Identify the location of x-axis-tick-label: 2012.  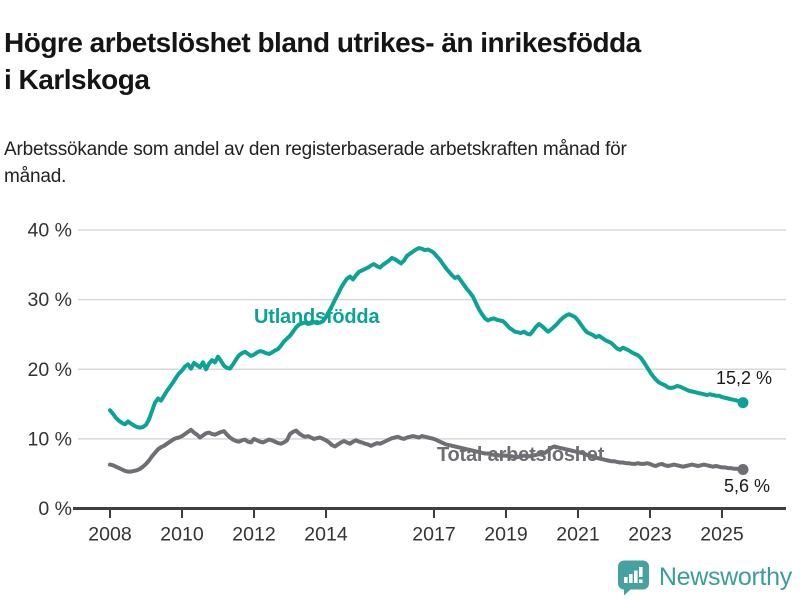
(253, 535).